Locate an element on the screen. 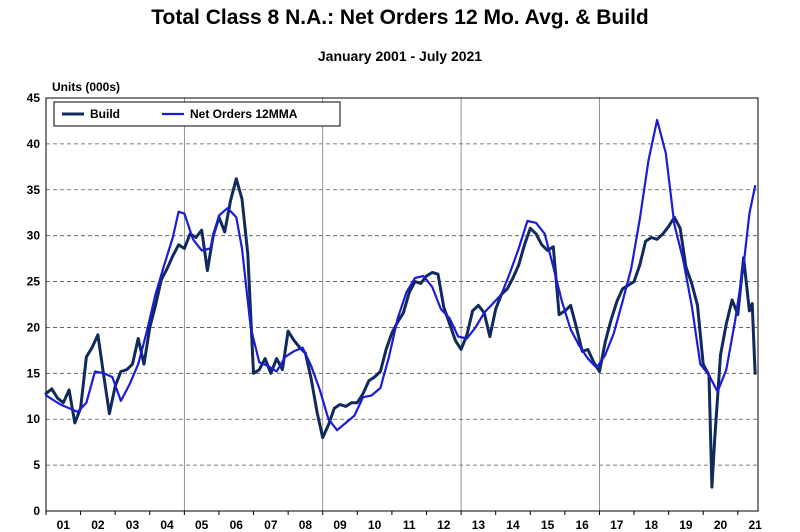  x-tick-label: 07 is located at coordinates (271, 525).